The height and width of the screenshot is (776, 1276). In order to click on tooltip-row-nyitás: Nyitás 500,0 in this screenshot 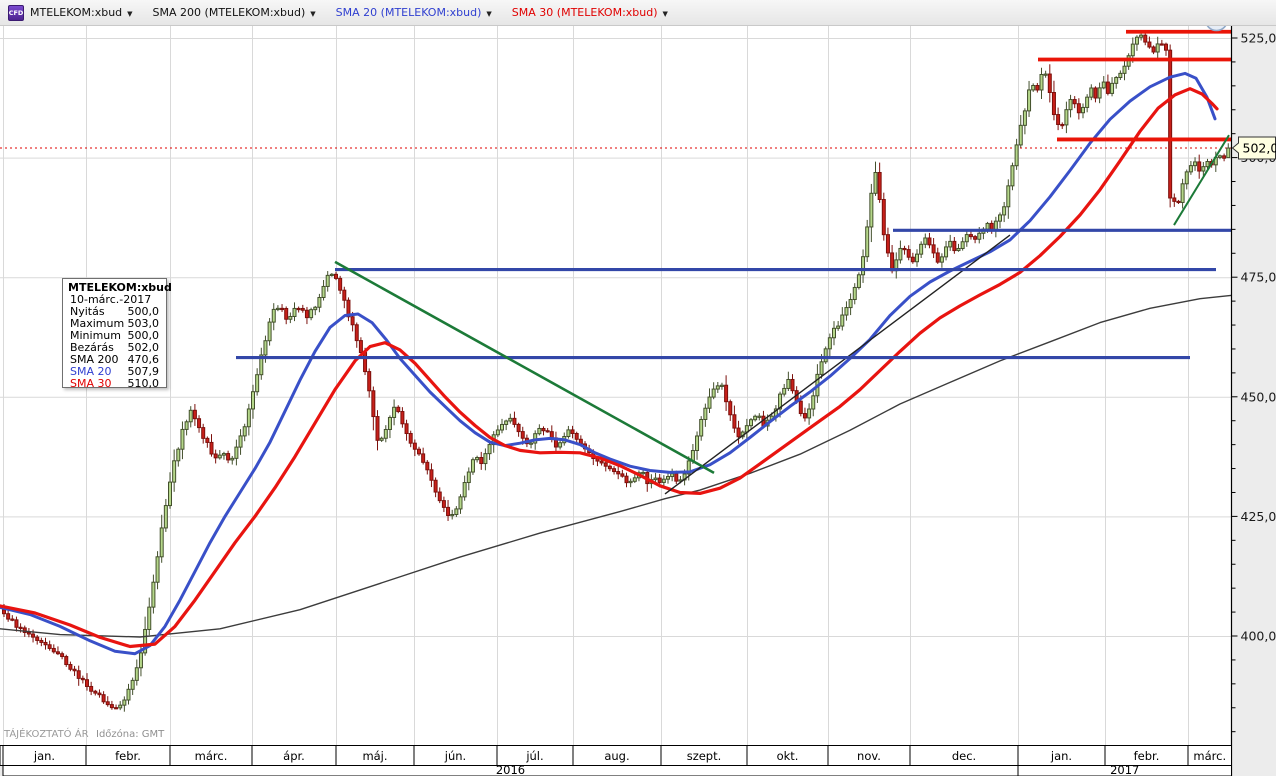, I will do `click(114, 311)`.